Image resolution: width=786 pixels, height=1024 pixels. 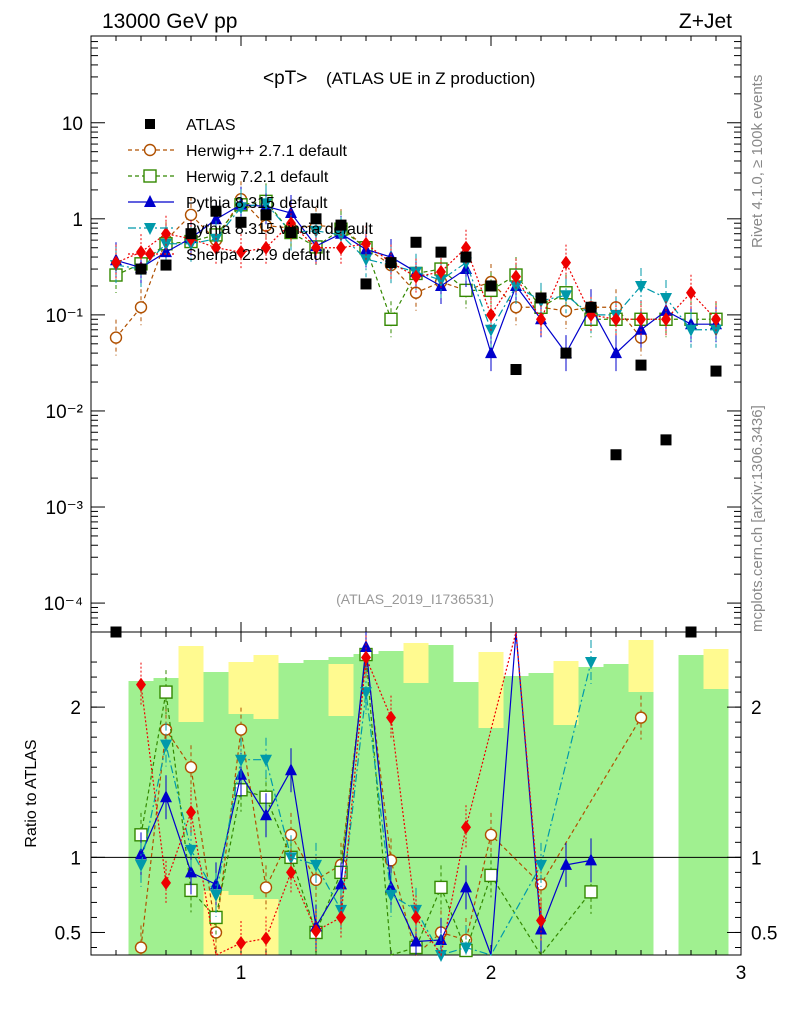 I want to click on legend-label: Pythia 8.315 vincia default, so click(x=279, y=229).